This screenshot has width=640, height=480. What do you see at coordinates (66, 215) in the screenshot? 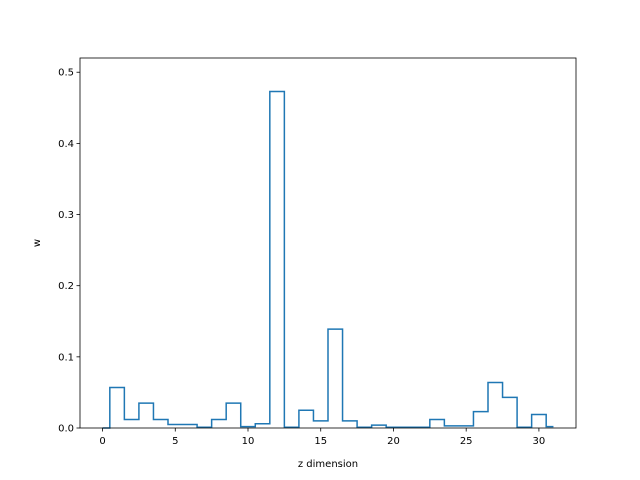
I see `y-tick-label: 0.3` at bounding box center [66, 215].